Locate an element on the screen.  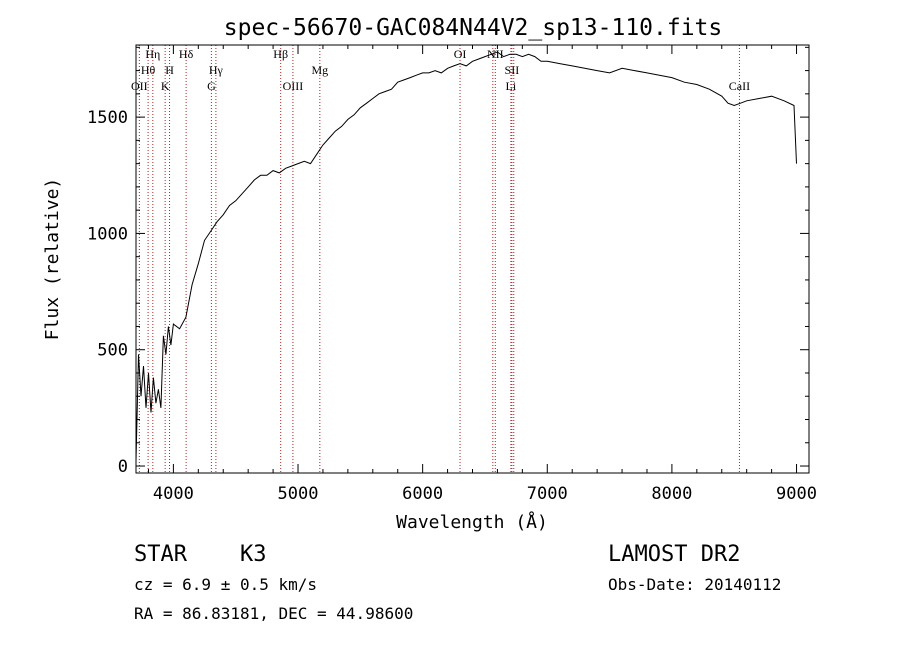
spectral-line-label: CaII is located at coordinates (739, 86).